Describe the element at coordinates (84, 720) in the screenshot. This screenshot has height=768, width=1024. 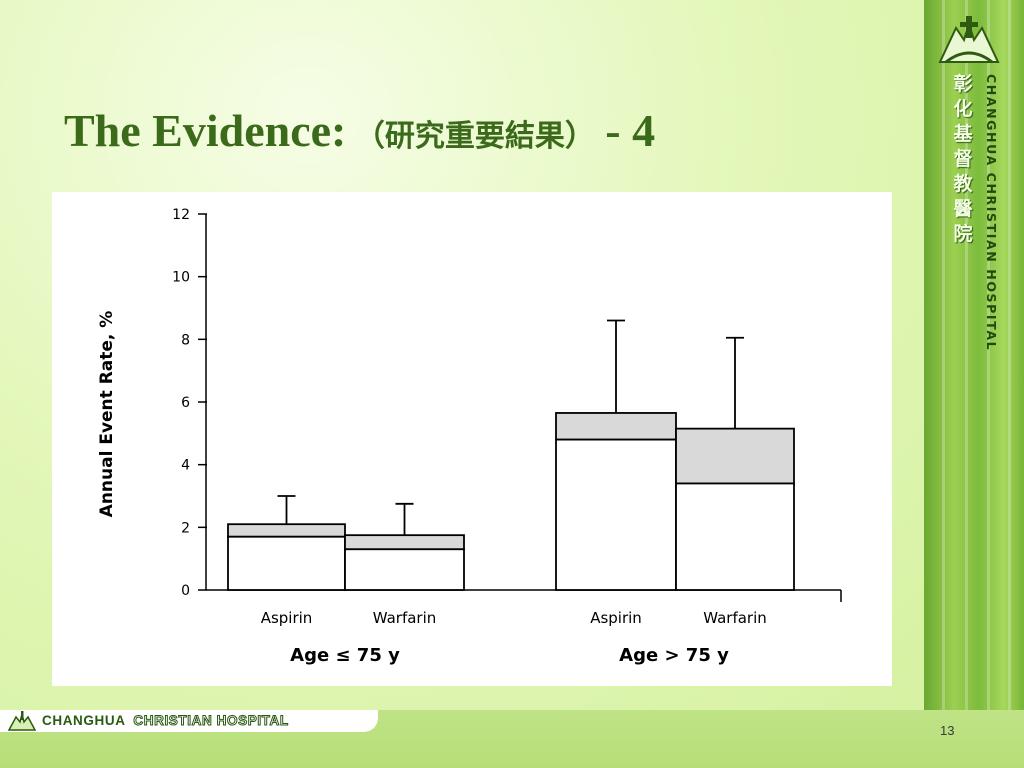
I see `footer-name-primary: CHANGHUA` at that location.